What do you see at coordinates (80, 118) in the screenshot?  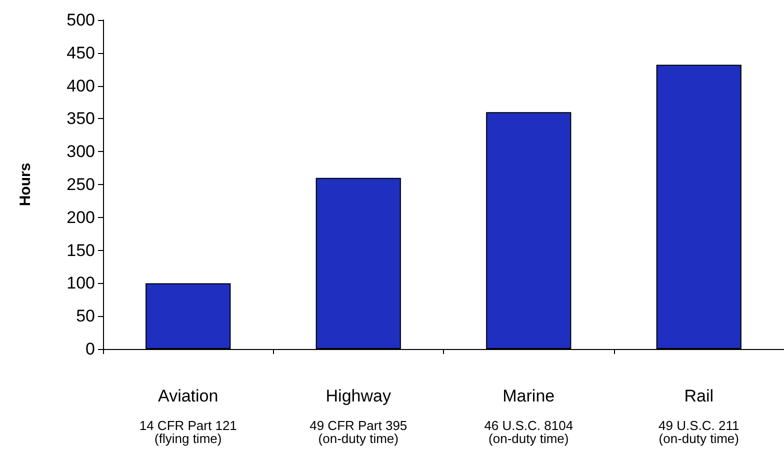 I see `y-tick-label: 350` at bounding box center [80, 118].